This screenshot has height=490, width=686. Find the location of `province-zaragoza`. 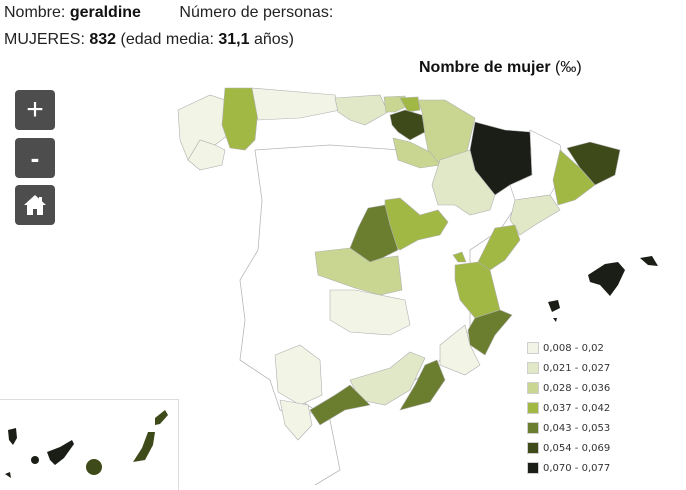

province-zaragoza is located at coordinates (463, 182).